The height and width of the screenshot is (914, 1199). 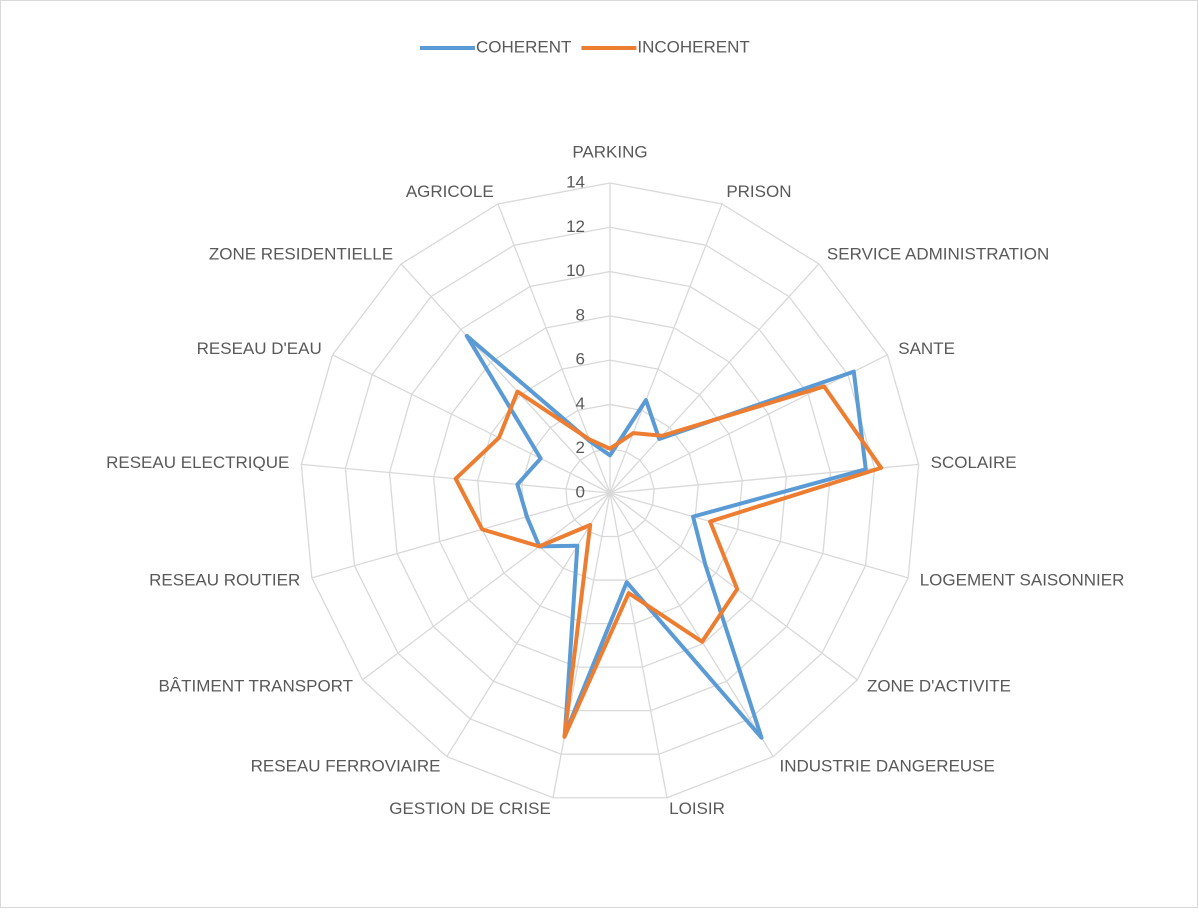 I want to click on grid-line, so click(x=610, y=493).